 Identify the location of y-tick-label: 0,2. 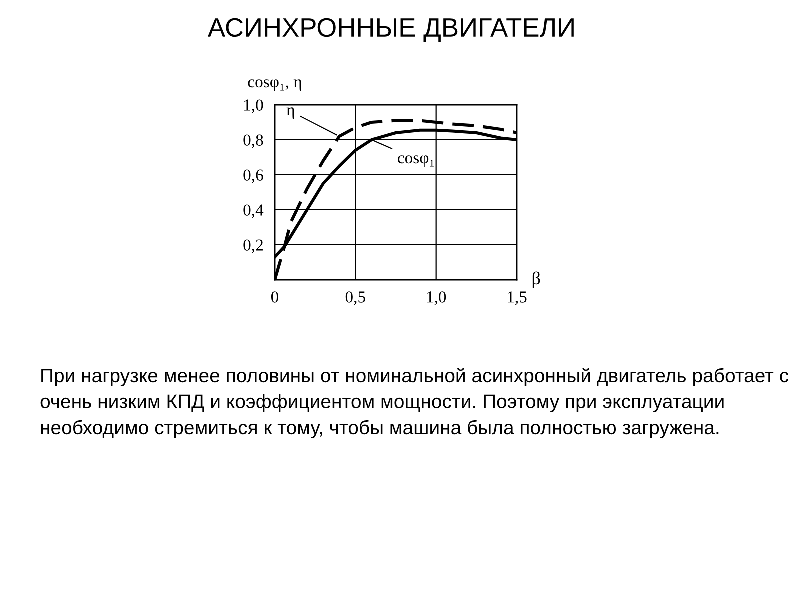
(253, 247).